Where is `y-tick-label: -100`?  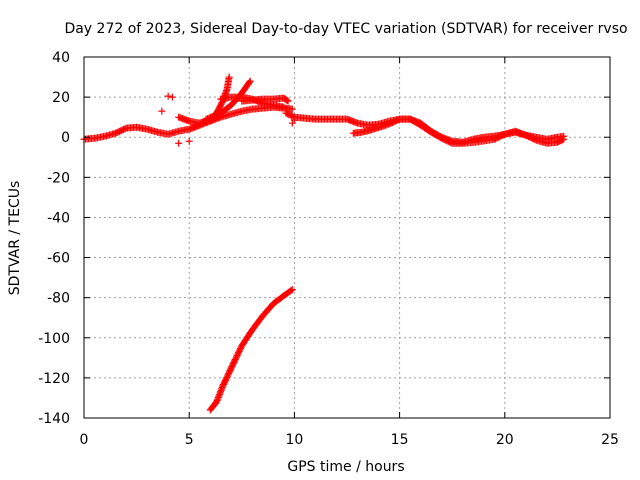 y-tick-label: -100 is located at coordinates (54, 339).